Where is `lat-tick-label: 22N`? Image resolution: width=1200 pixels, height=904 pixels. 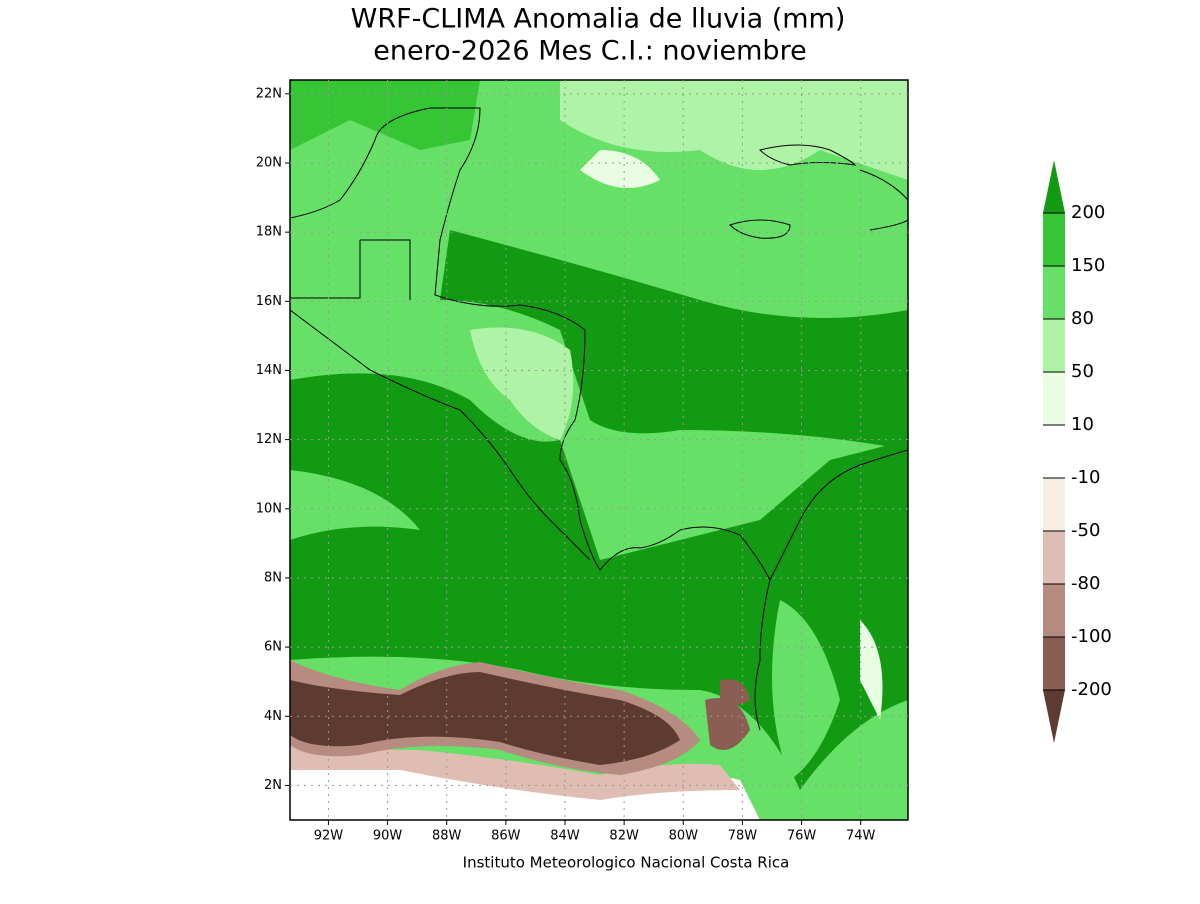
lat-tick-label: 22N is located at coordinates (269, 93).